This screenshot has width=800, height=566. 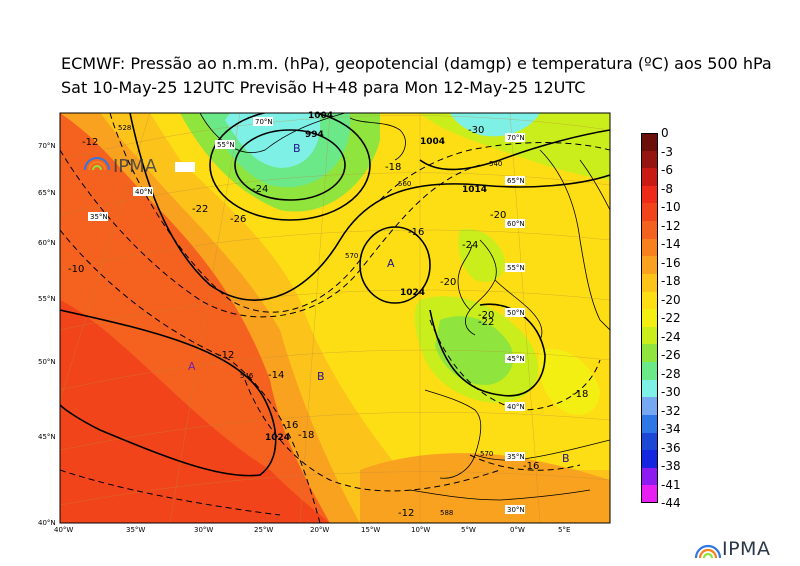 I want to click on svg-text: 30°N, so click(x=516, y=510).